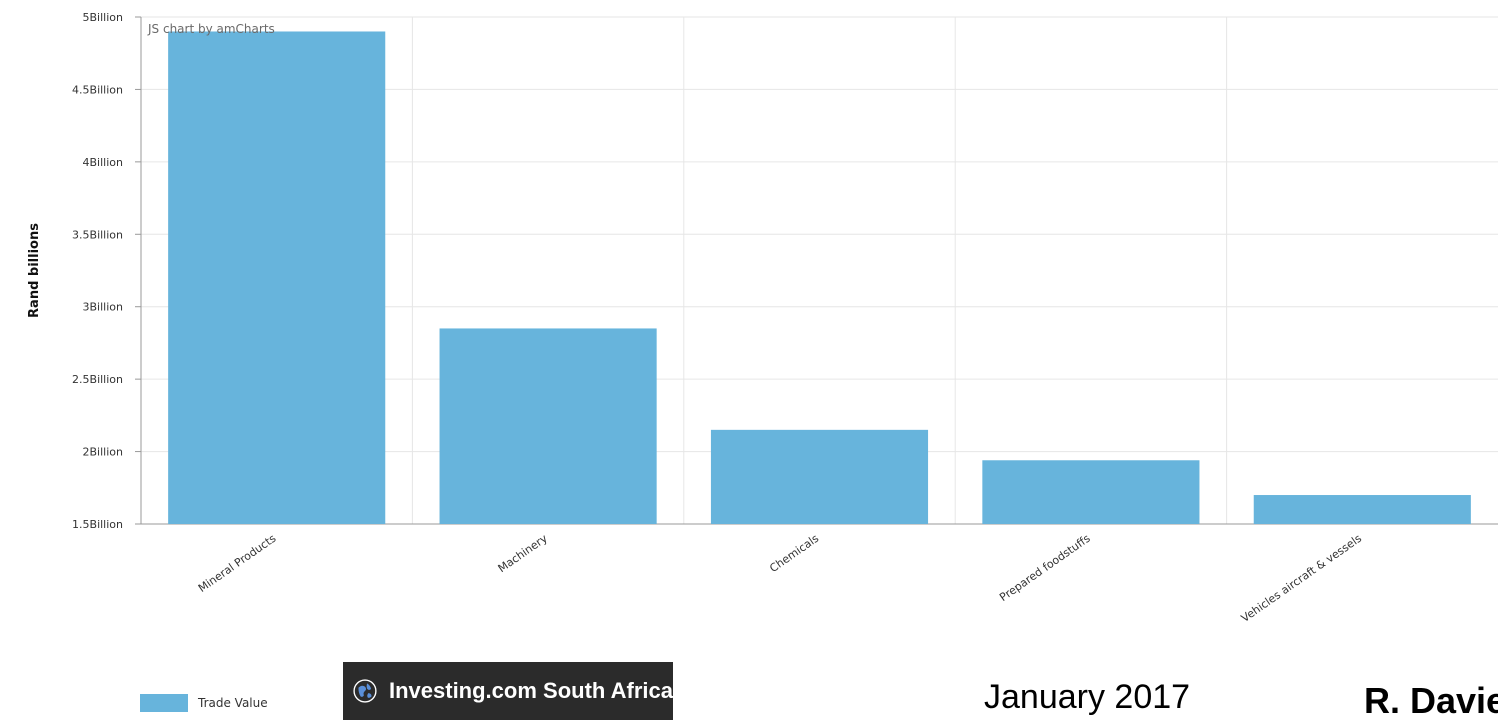  Describe the element at coordinates (211, 29) in the screenshot. I see `chart-credit: JS chart by amCharts` at that location.